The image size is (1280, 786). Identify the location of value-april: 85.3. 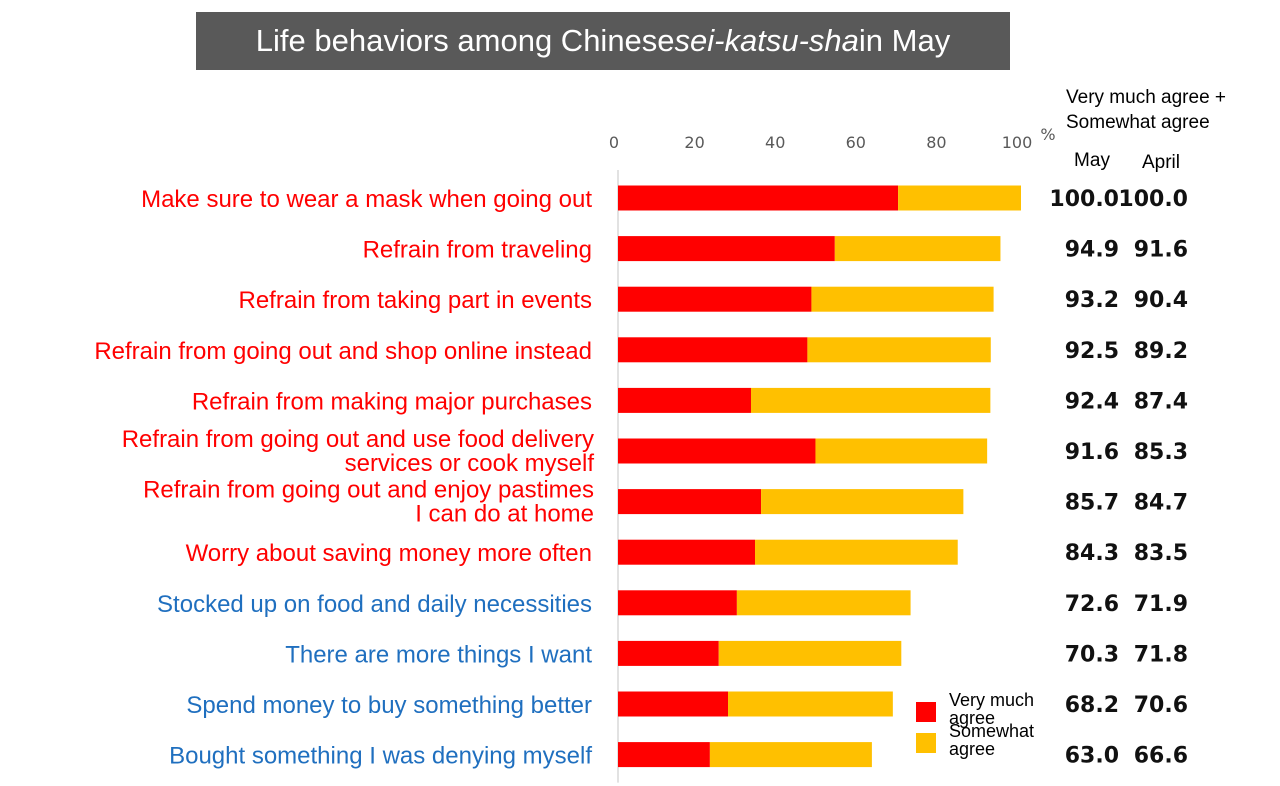
(1161, 452).